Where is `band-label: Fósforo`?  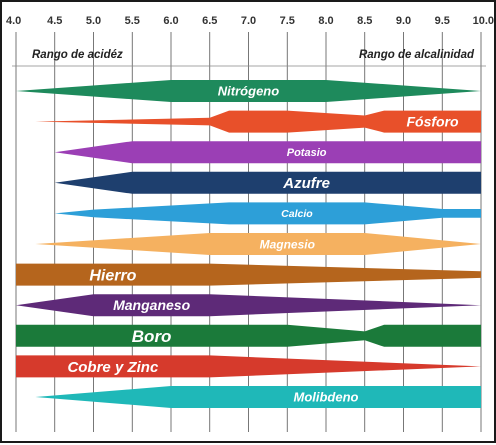 band-label: Fósforo is located at coordinates (433, 122).